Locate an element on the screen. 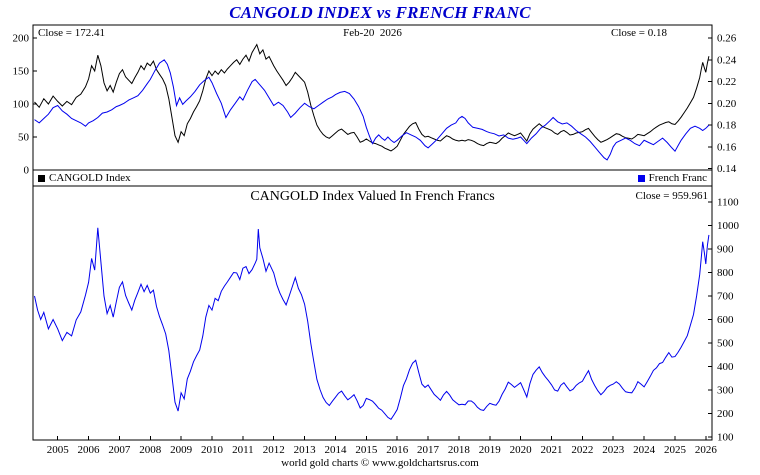 This screenshot has width=760, height=475. right-axis-tick-label: 400 is located at coordinates (725, 367).